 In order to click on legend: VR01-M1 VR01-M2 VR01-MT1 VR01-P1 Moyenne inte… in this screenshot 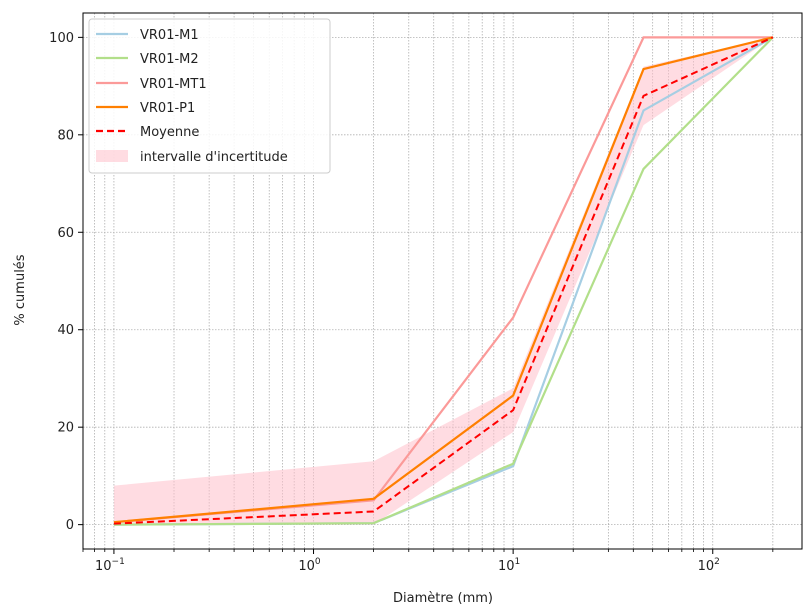, I will do `click(209, 96)`.